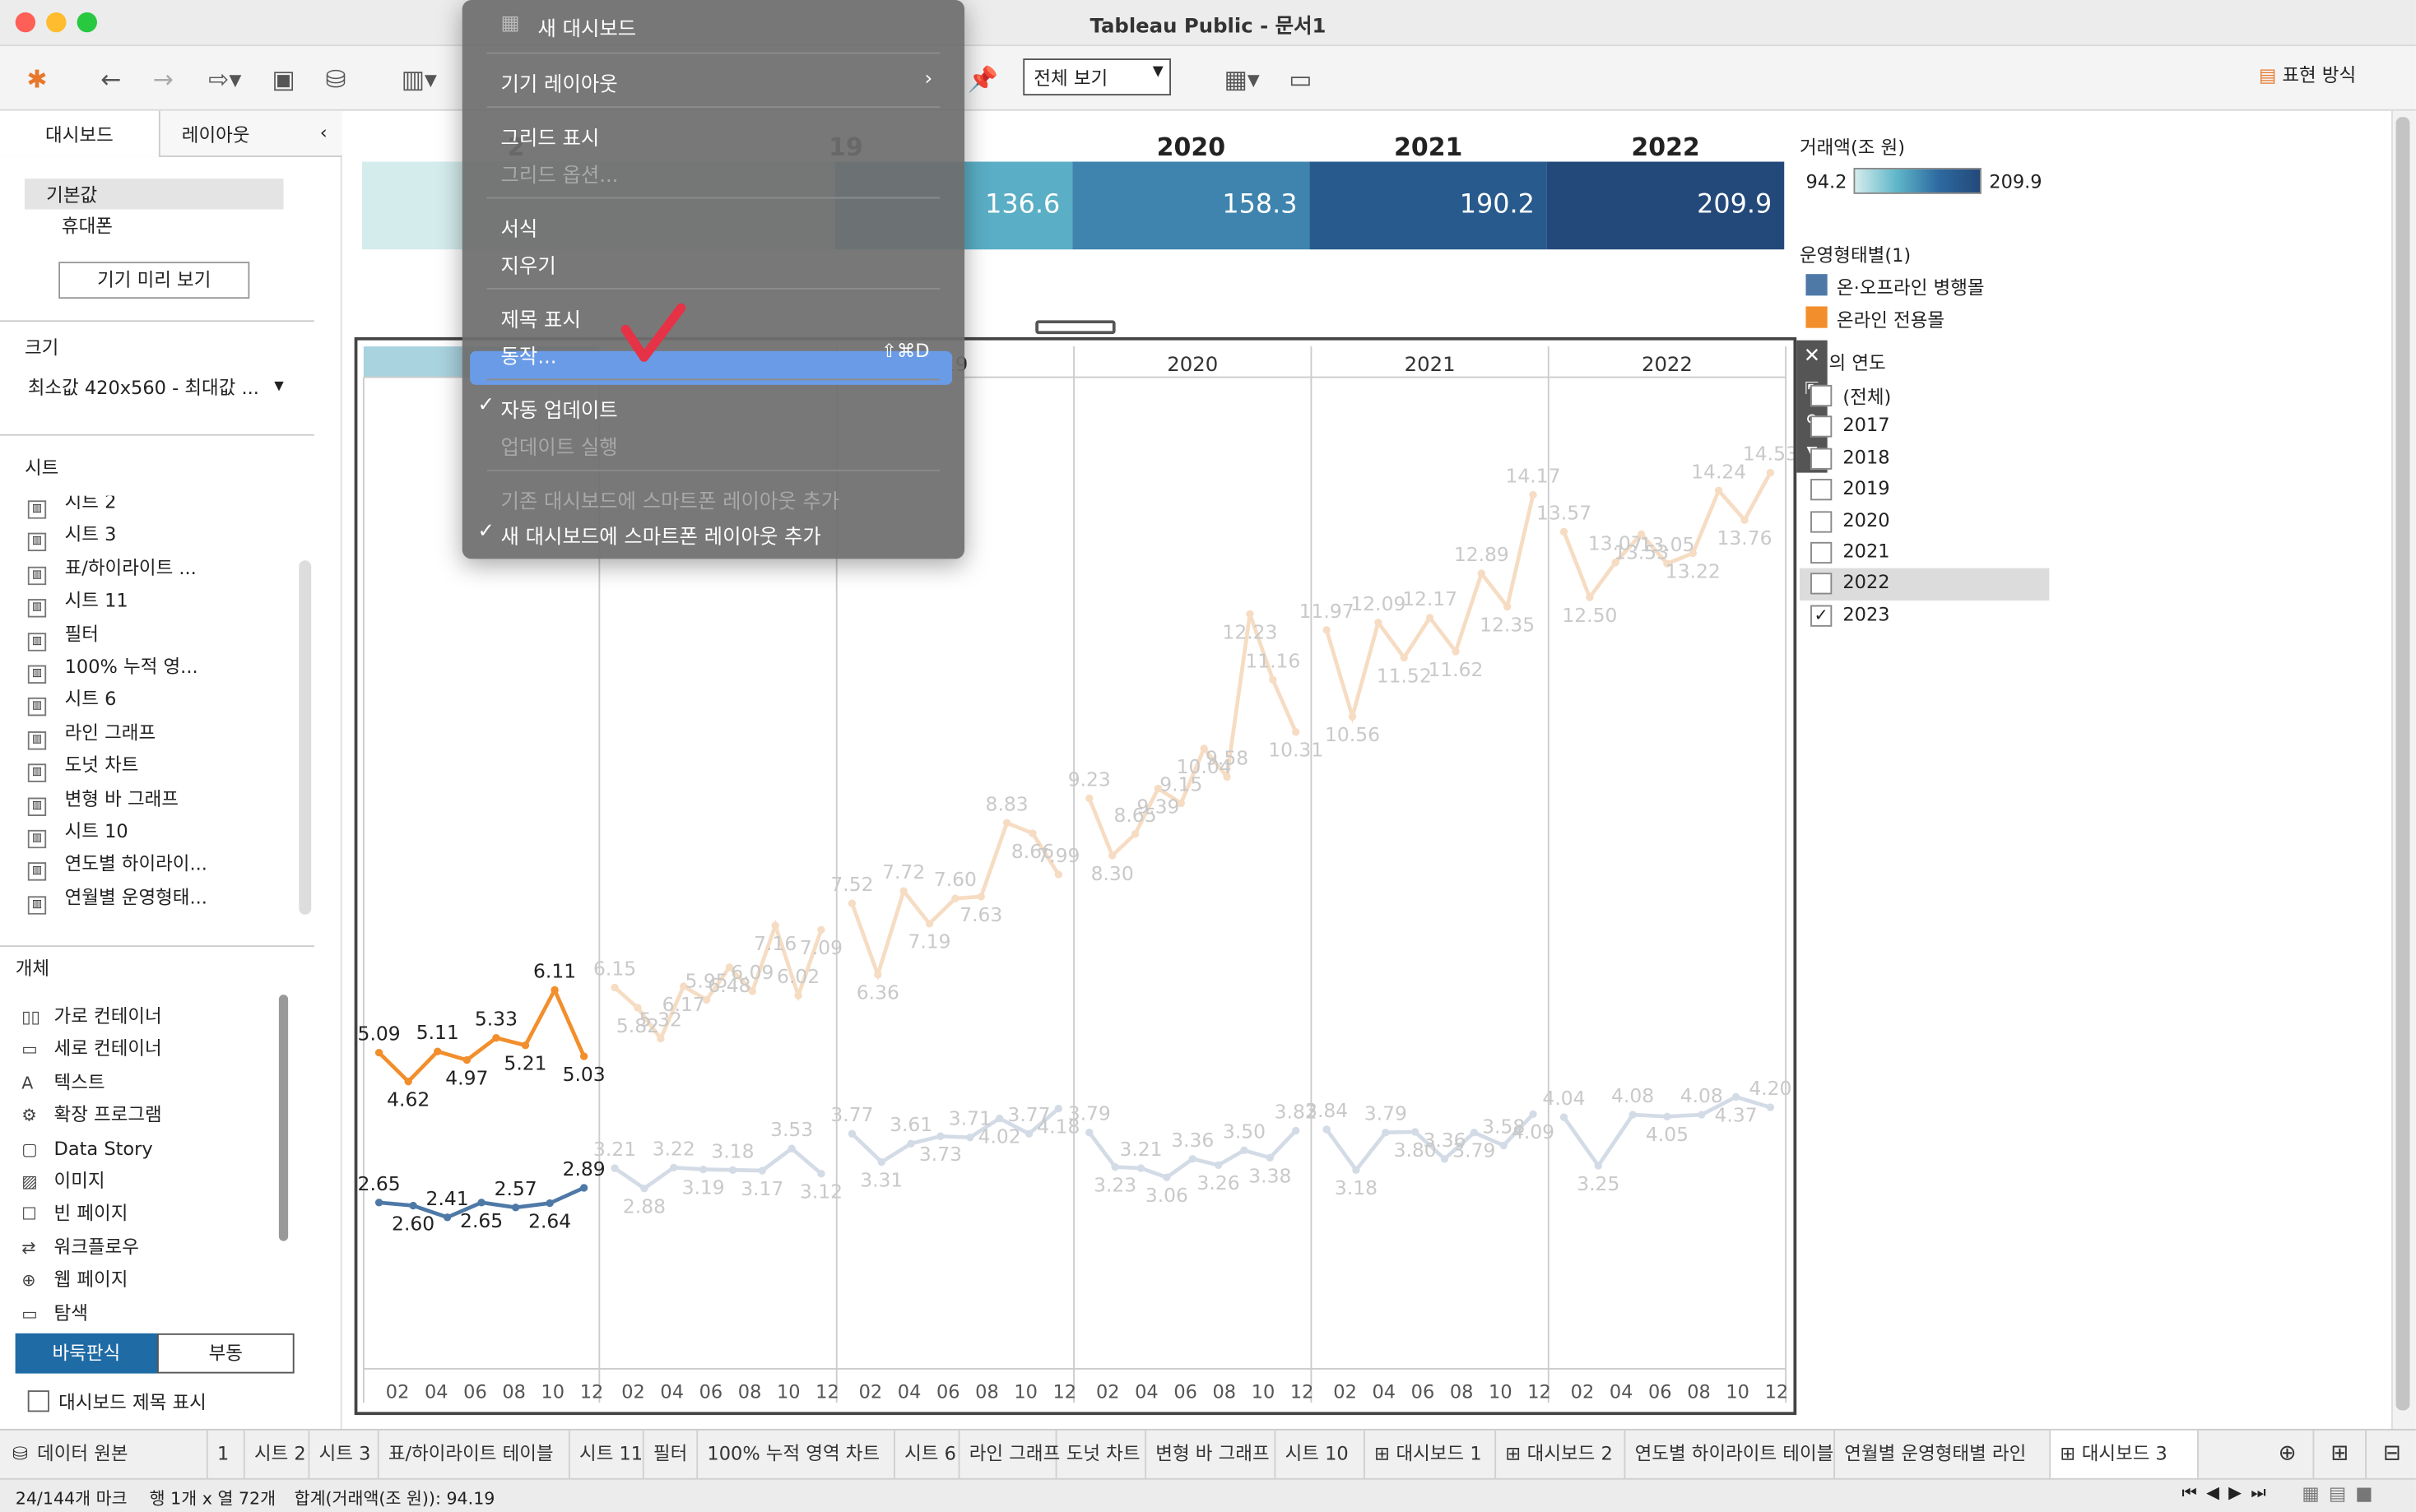 The image size is (2416, 1512). I want to click on tiled-toggle: 바둑판식, so click(86, 1353).